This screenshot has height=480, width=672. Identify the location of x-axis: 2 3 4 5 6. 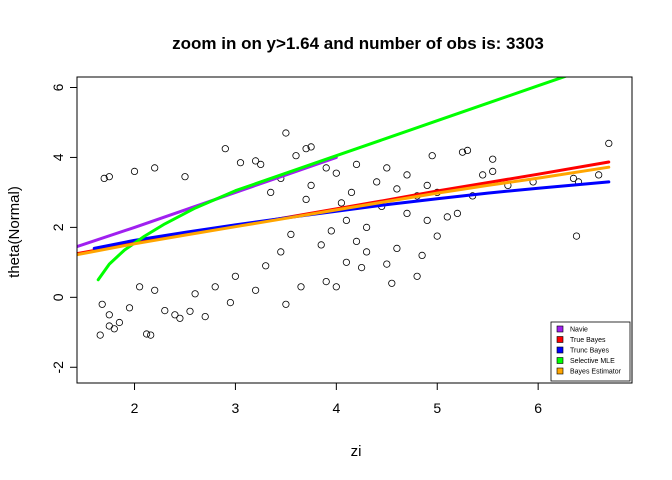
(336, 399).